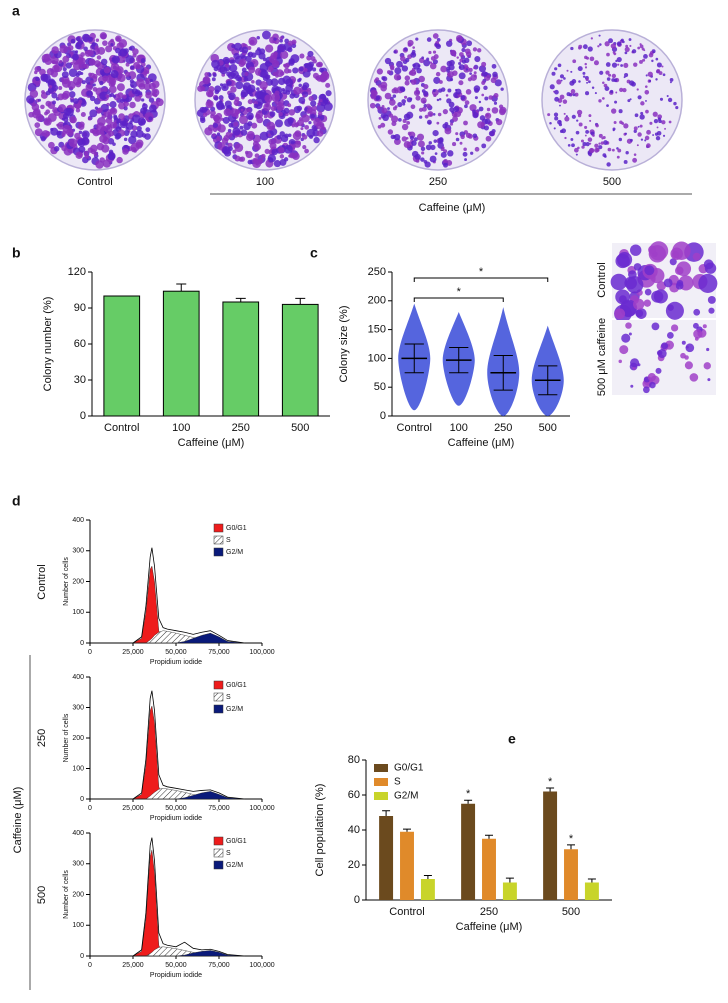  What do you see at coordinates (550, 845) in the screenshot?
I see `bar` at bounding box center [550, 845].